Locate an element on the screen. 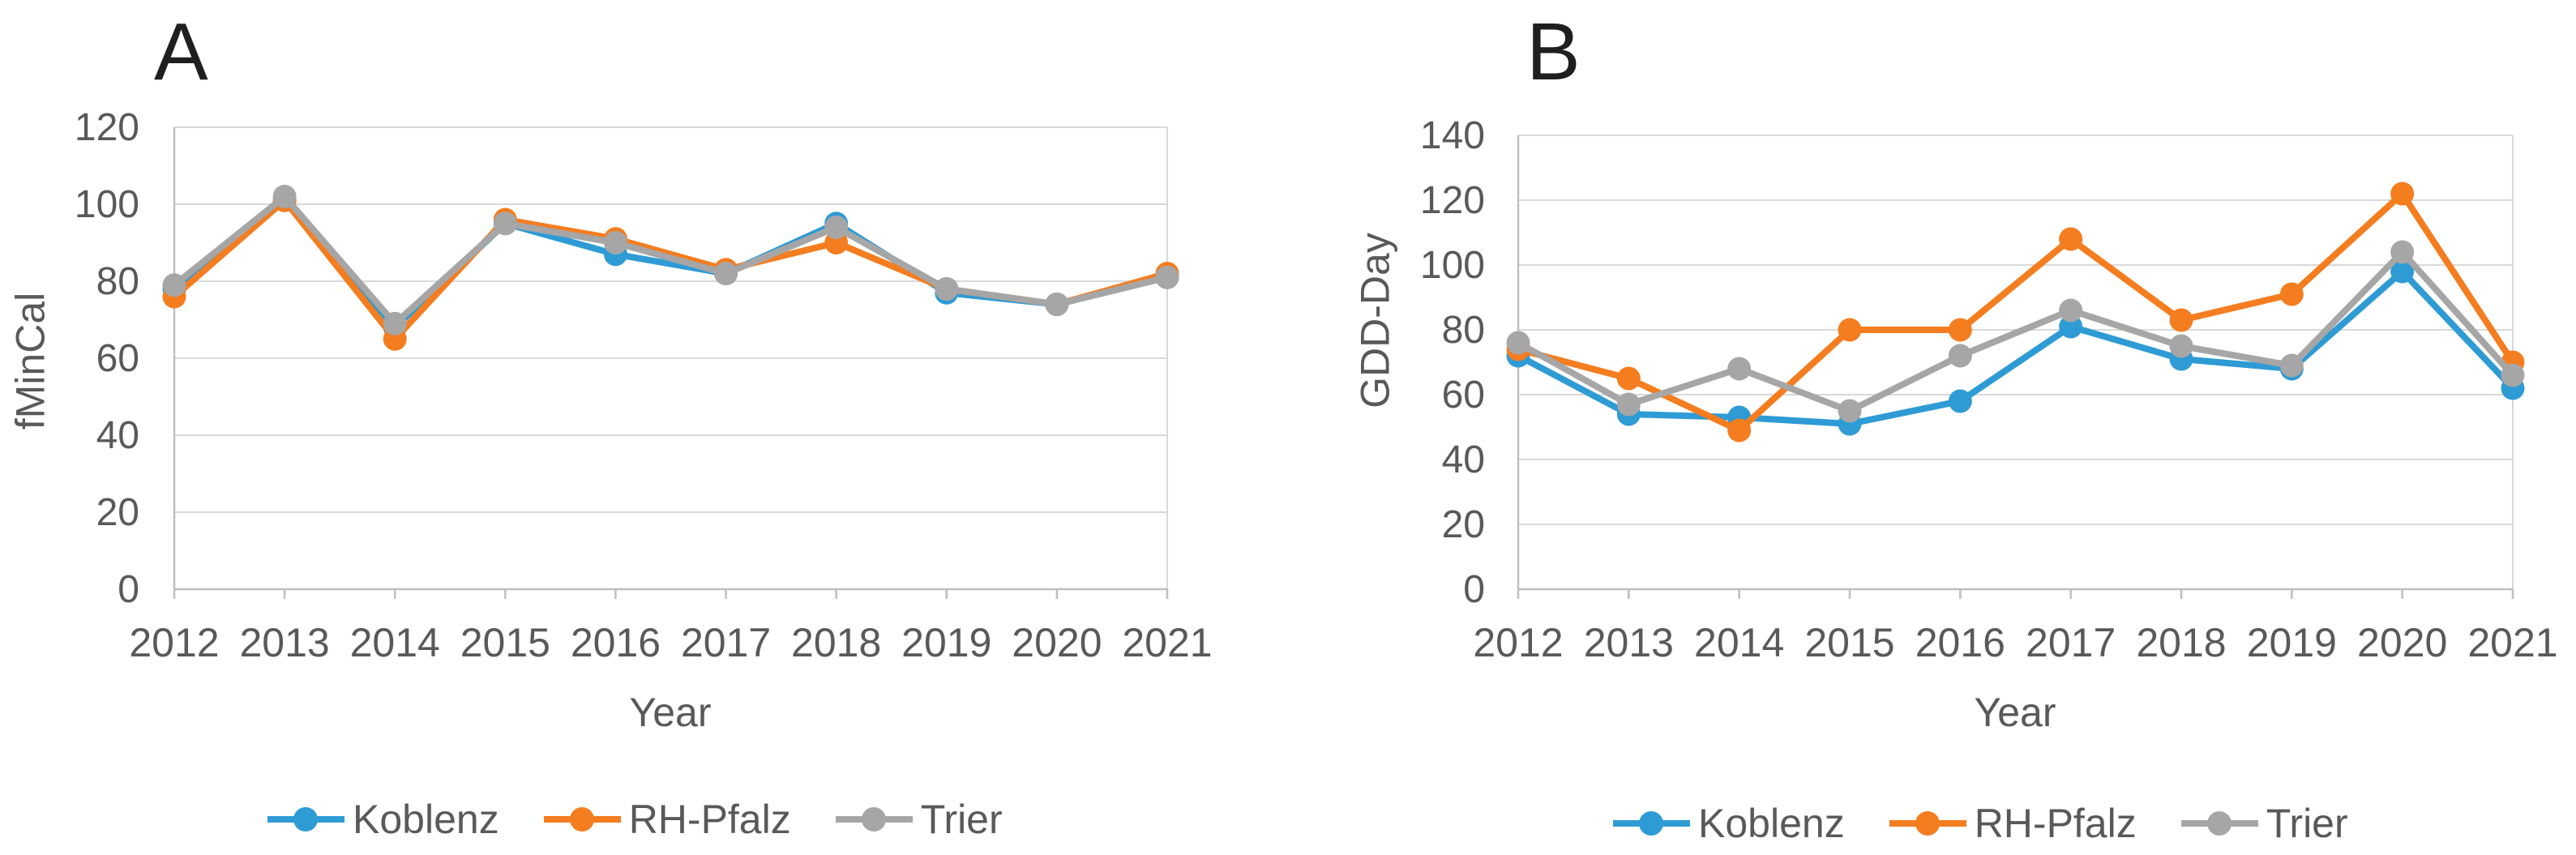 Image resolution: width=2576 pixels, height=855 pixels. series-Koblenz is located at coordinates (670, 264).